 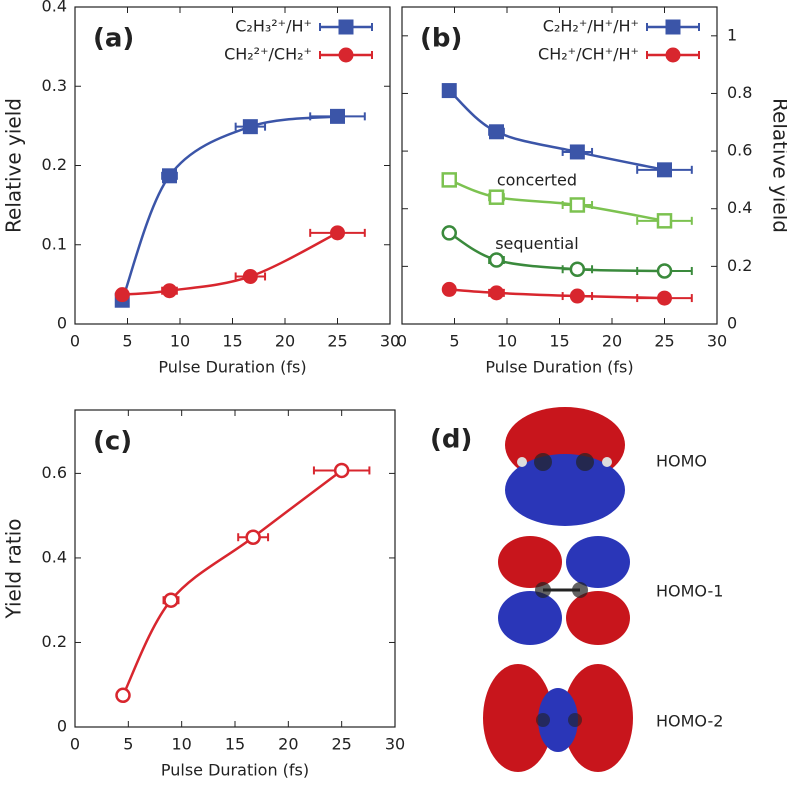 What do you see at coordinates (739, 150) in the screenshot?
I see `y-tick-label: 0.6` at bounding box center [739, 150].